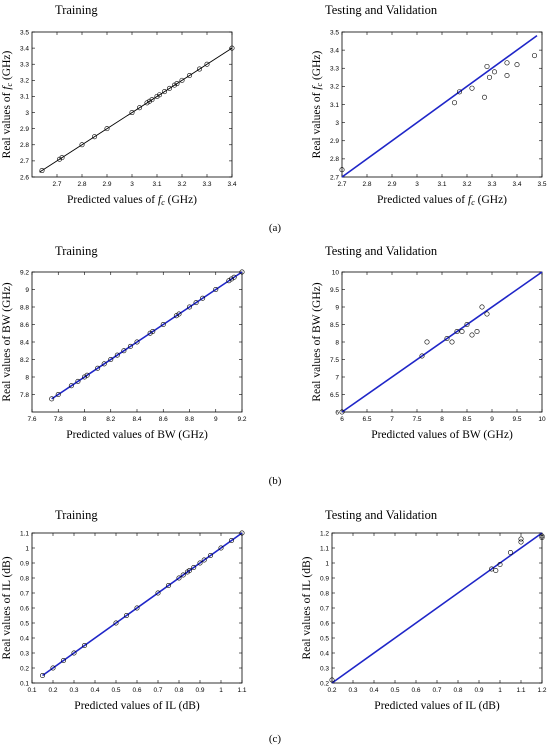 Image resolution: width=550 pixels, height=750 pixels. Describe the element at coordinates (24, 32) in the screenshot. I see `y-tick-label: 3.5` at that location.